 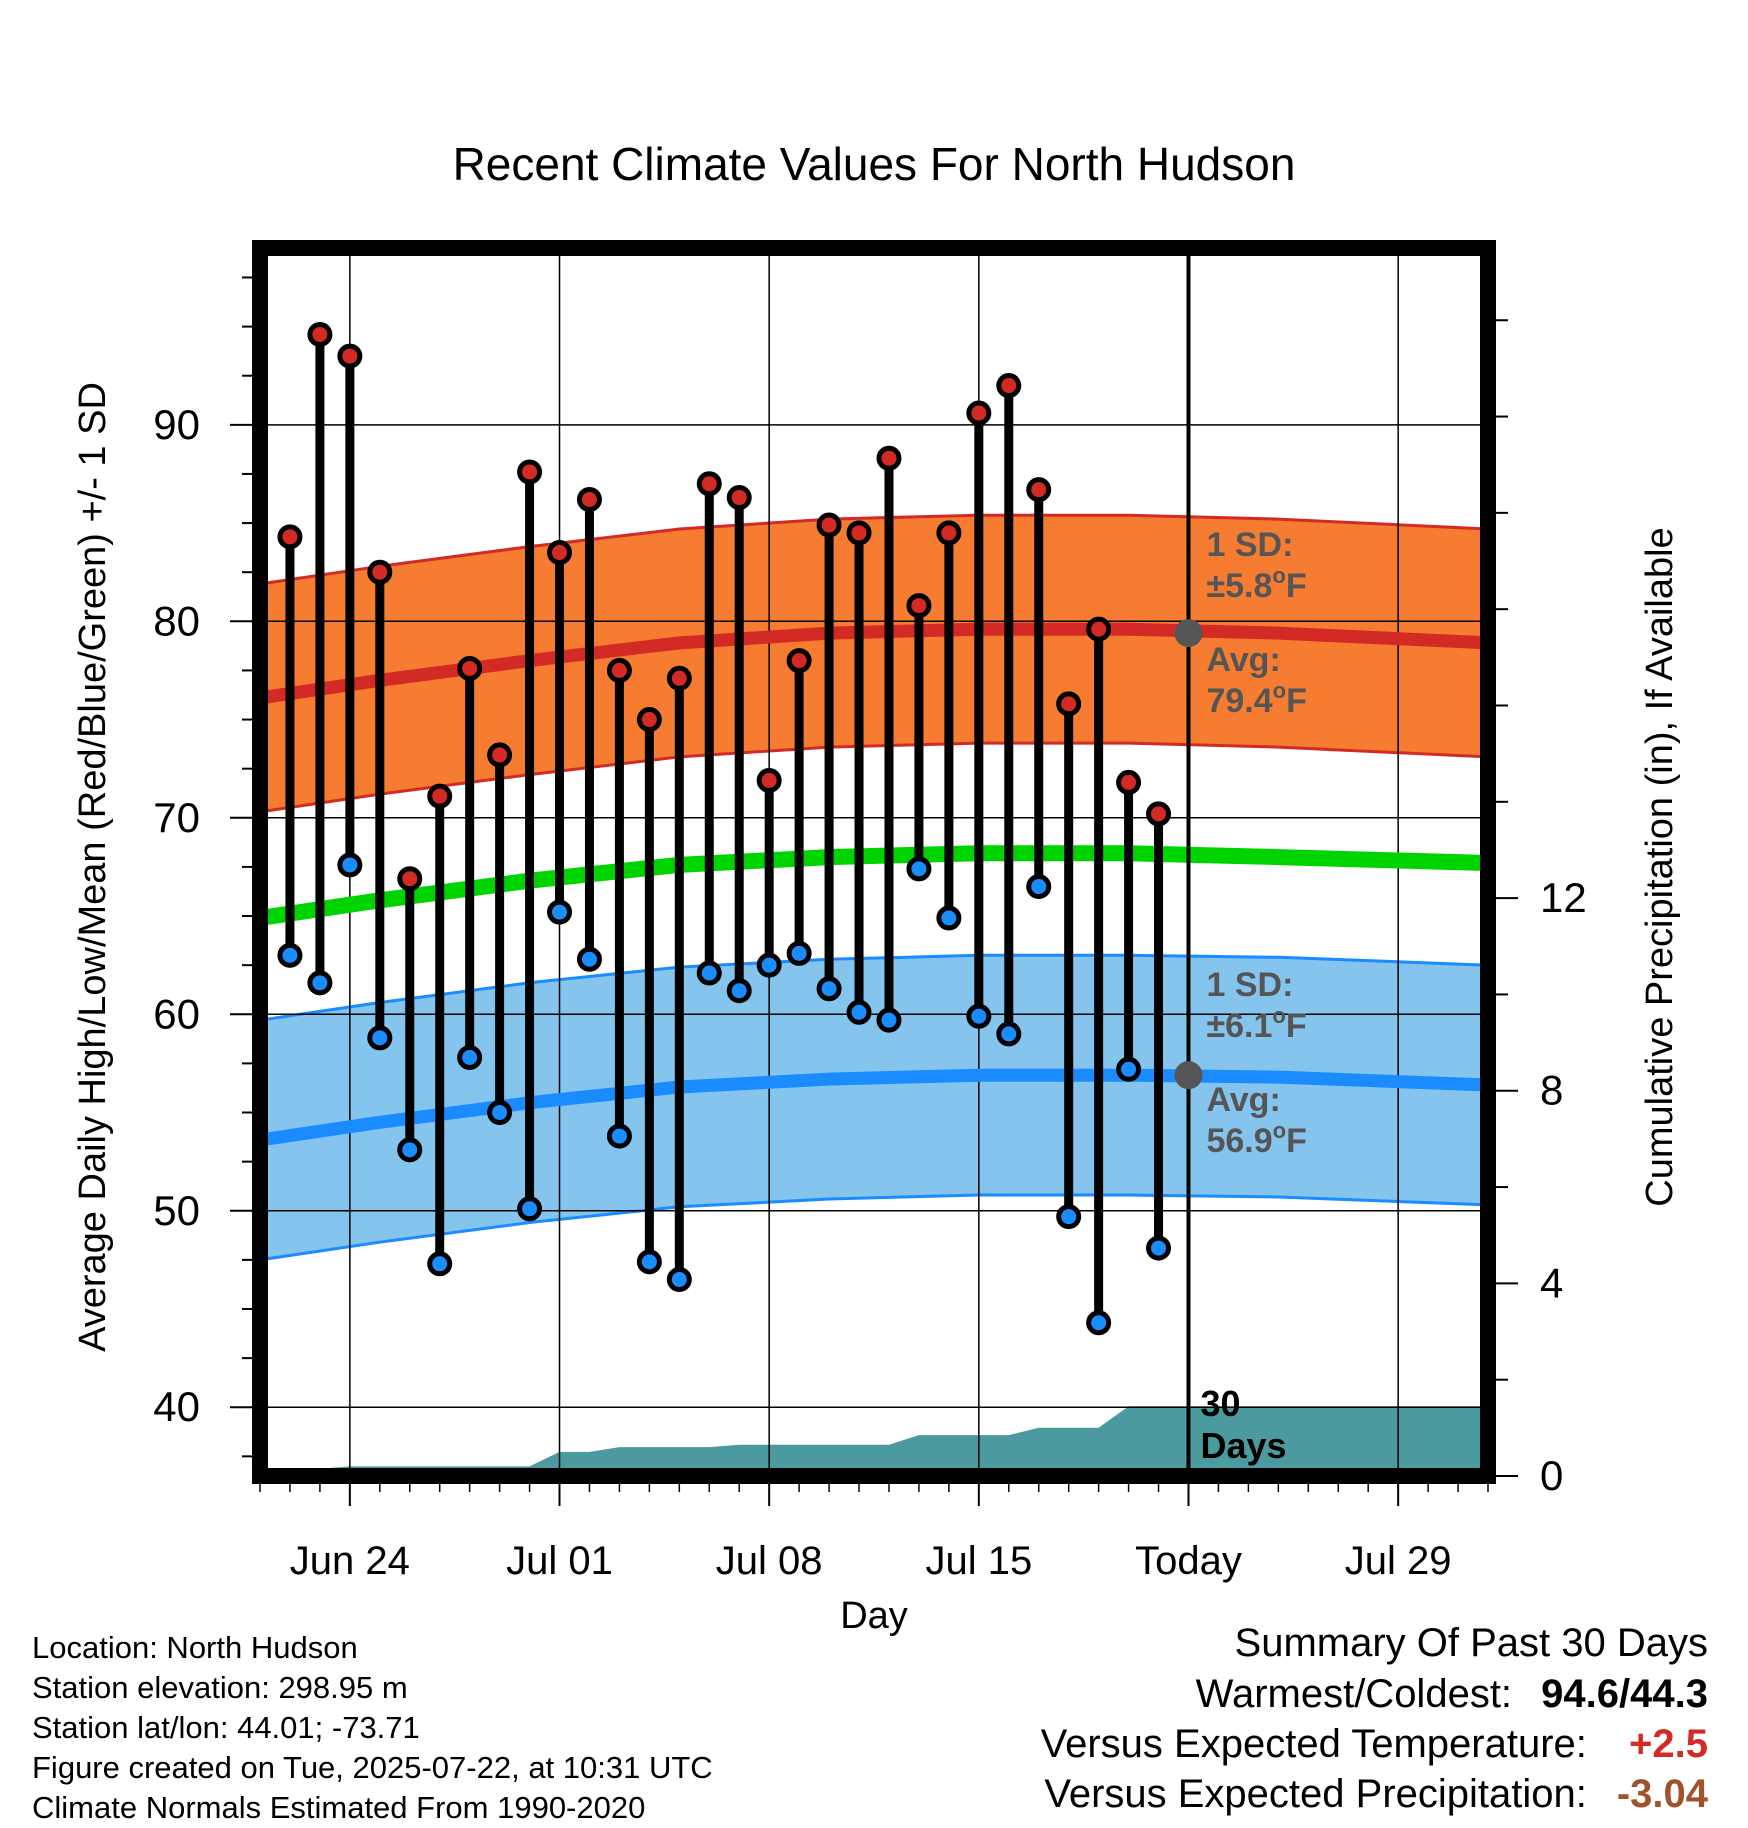 What do you see at coordinates (1315, 1794) in the screenshot?
I see `summary-precip-label: Versus Expected Precipitation:` at bounding box center [1315, 1794].